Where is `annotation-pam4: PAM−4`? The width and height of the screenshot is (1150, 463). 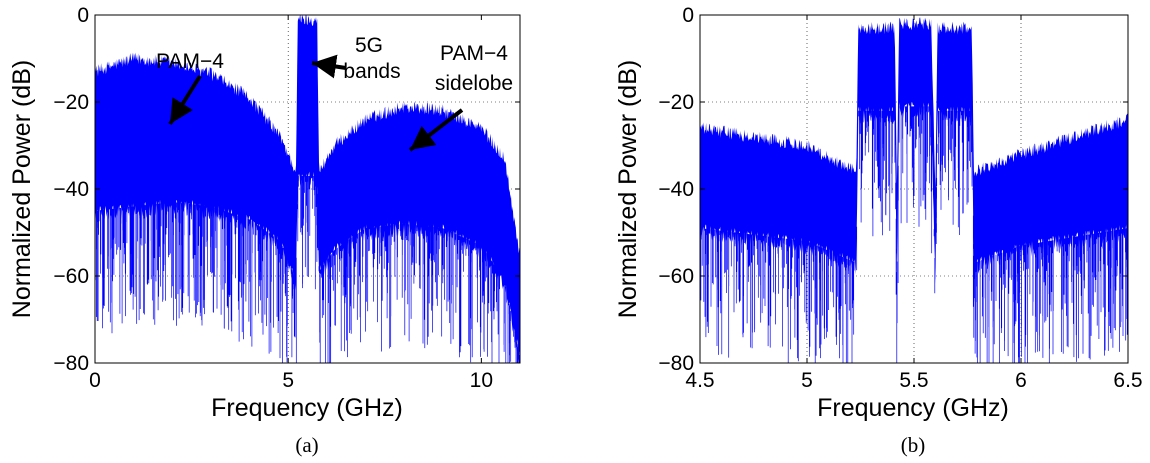 annotation-pam4: PAM−4 is located at coordinates (190, 61).